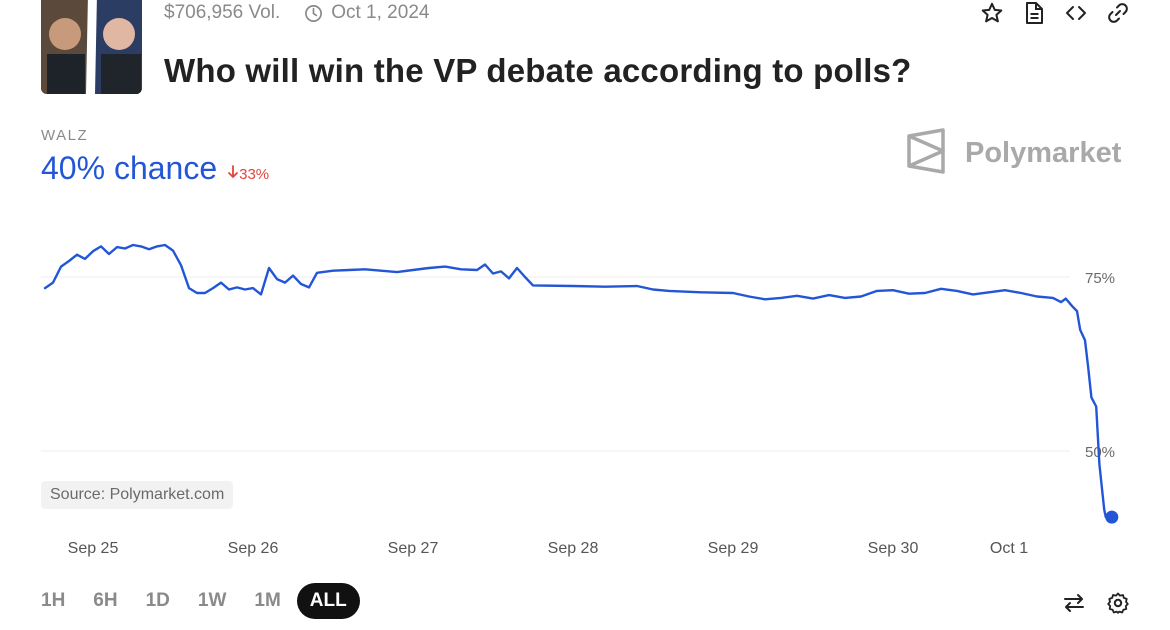 The image size is (1170, 630). Describe the element at coordinates (573, 548) in the screenshot. I see `x-tick-label: Sep 28` at that location.